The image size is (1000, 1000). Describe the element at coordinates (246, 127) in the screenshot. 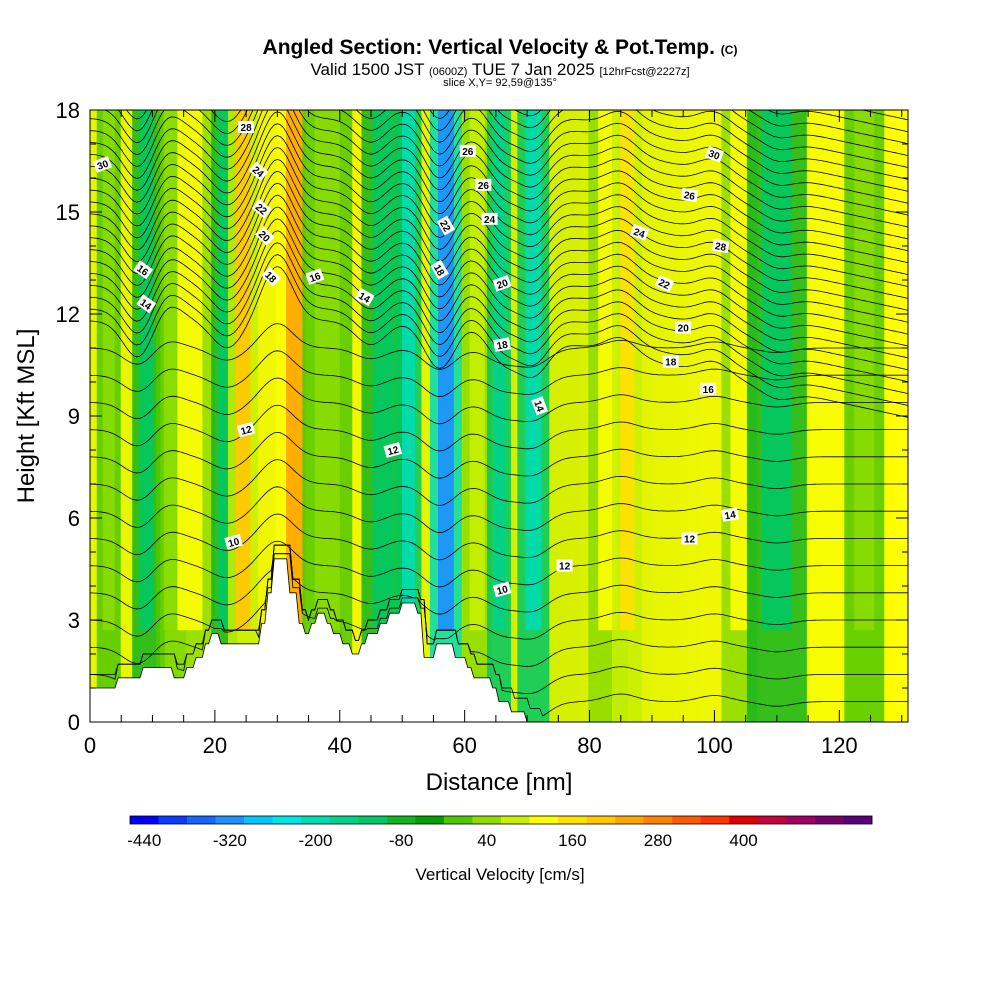

I see `contour-label: 28` at that location.